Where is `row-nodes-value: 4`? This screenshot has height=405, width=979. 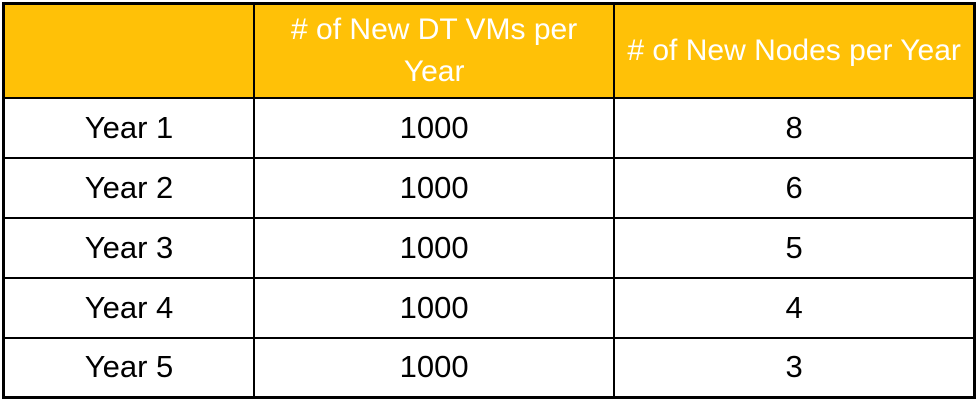 row-nodes-value: 4 is located at coordinates (794, 307).